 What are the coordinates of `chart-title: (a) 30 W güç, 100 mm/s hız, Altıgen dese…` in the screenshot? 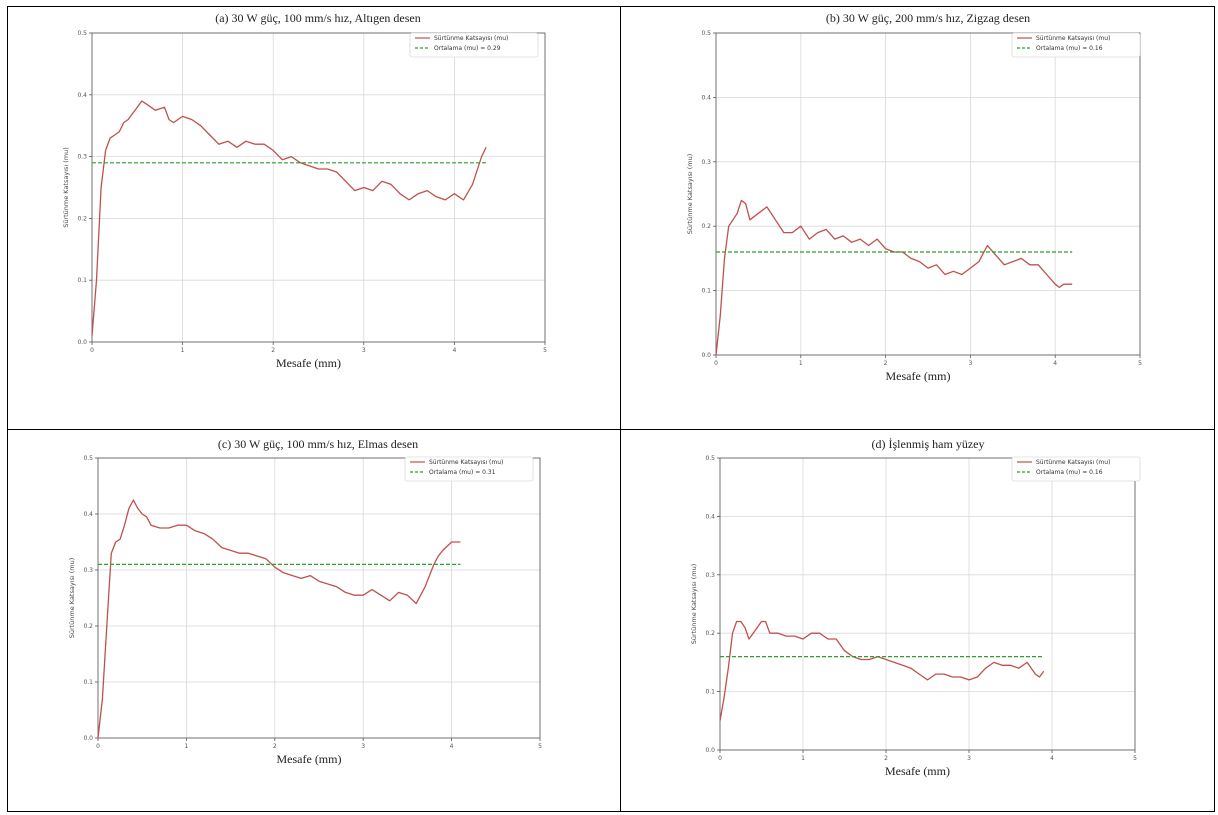 It's located at (318, 18).